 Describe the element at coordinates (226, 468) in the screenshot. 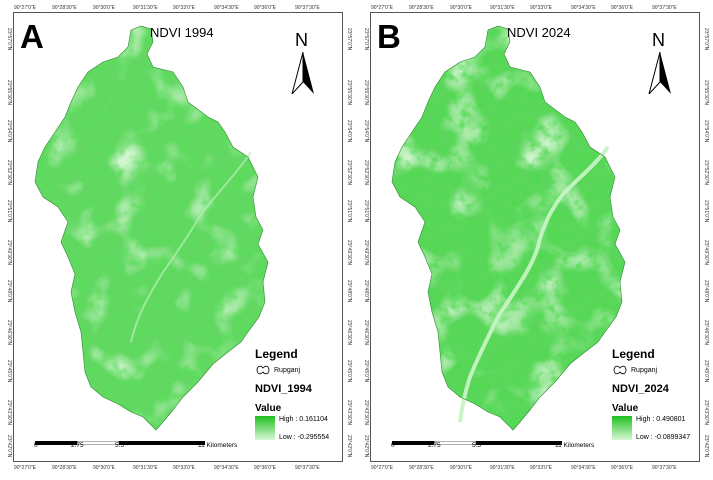

I see `lon-tick-bottom: 90°34'30"E` at that location.